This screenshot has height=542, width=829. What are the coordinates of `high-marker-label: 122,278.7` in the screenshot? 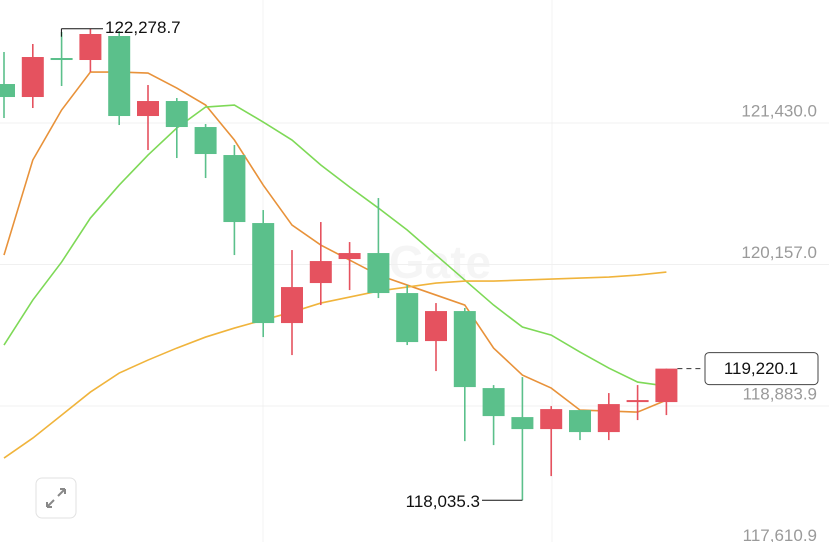 It's located at (143, 27).